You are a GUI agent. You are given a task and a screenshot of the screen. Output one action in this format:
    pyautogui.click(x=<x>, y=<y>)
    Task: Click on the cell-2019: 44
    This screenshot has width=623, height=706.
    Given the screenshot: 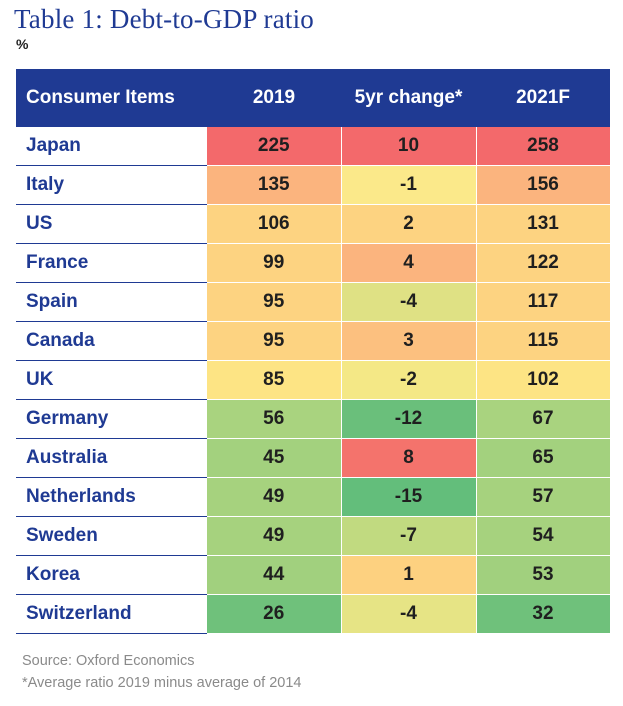 What is the action you would take?
    pyautogui.click(x=274, y=575)
    